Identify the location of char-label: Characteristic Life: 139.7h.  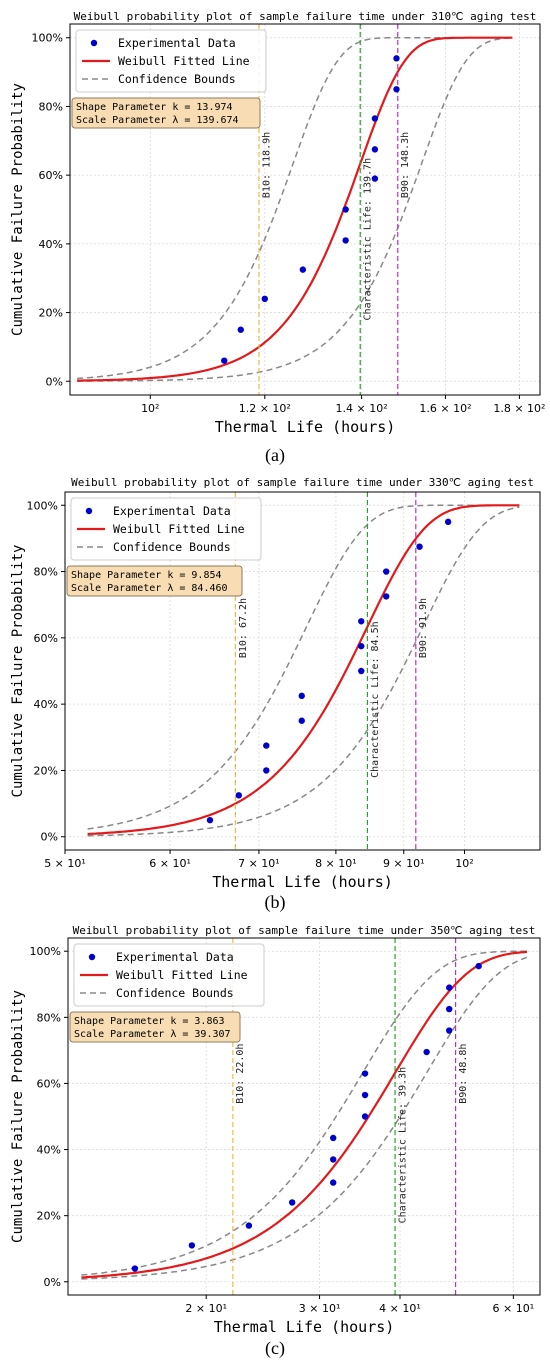
(368, 239).